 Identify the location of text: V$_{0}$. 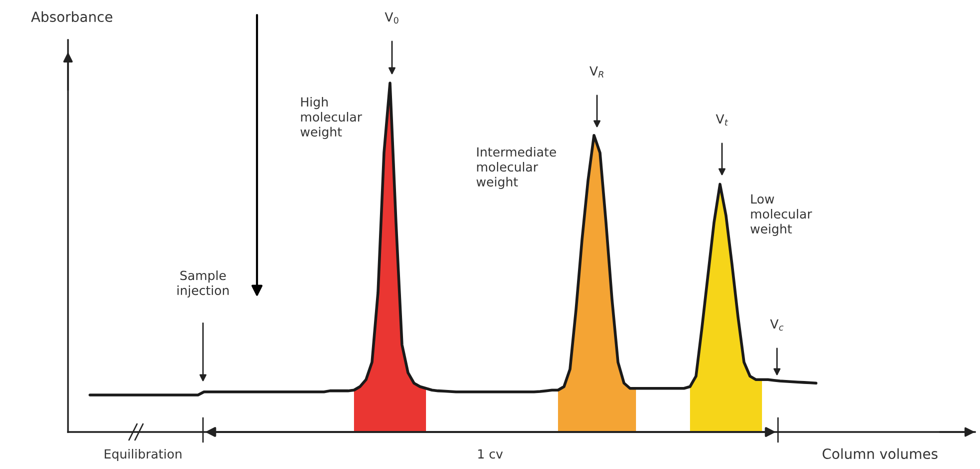
(391, 18).